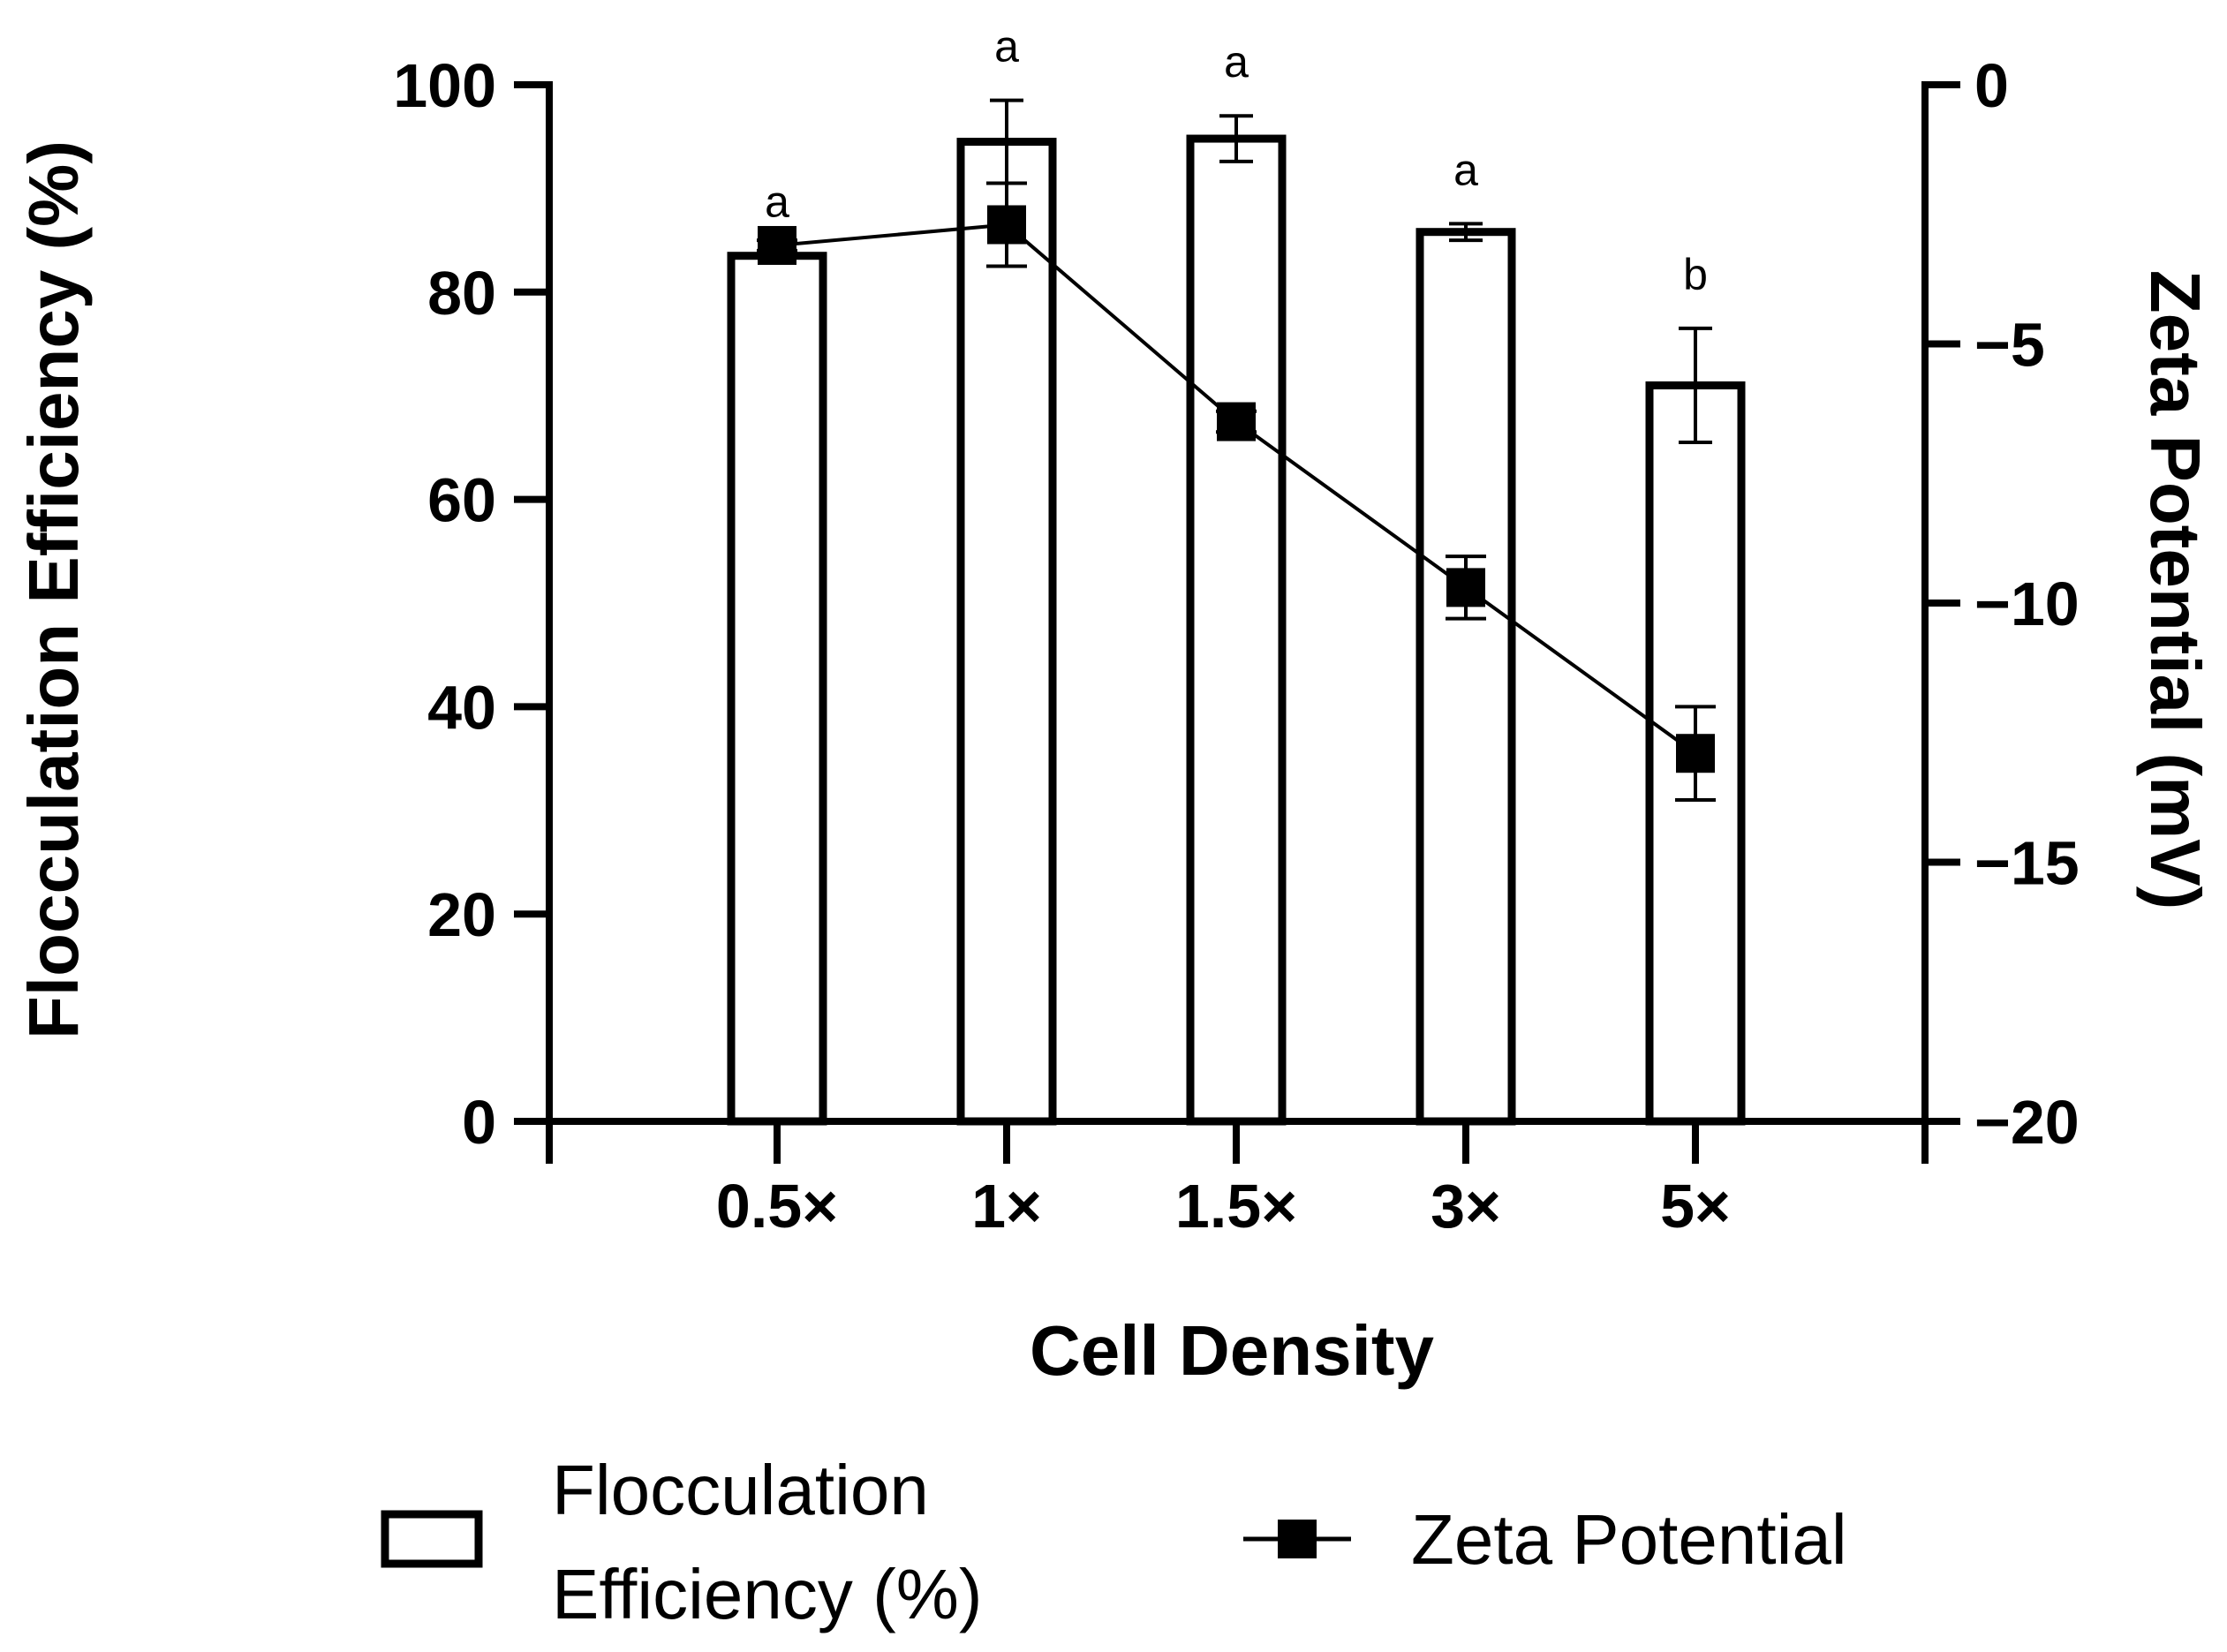 The width and height of the screenshot is (2227, 1652). I want to click on legend-square-marker, so click(1297, 1539).